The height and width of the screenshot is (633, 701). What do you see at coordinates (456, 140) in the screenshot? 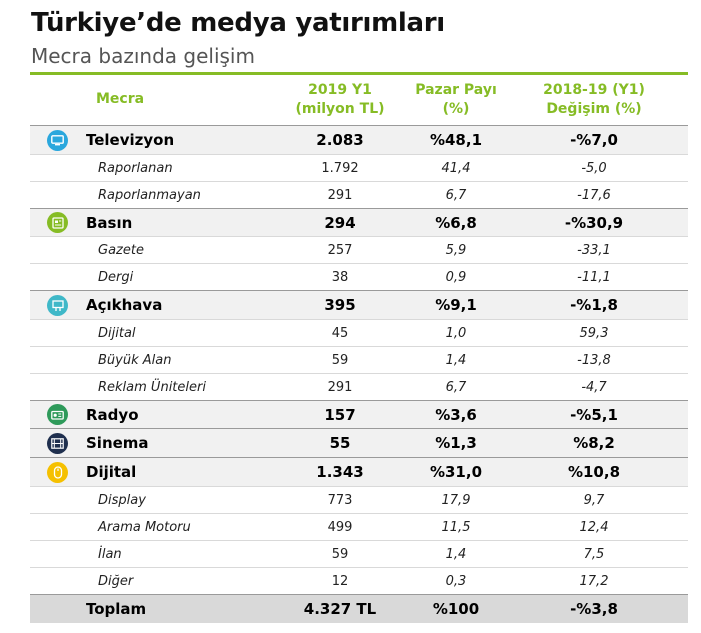
I see `value-pazar-payi: %48,1` at bounding box center [456, 140].